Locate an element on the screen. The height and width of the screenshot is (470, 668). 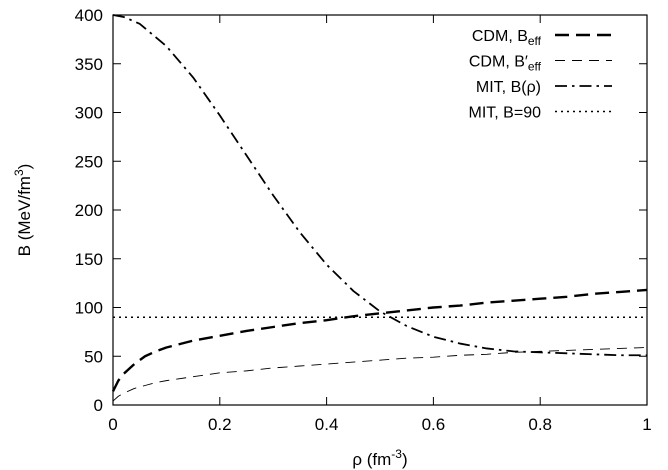
legend-entry: CDM, B′eff is located at coordinates (505, 64).